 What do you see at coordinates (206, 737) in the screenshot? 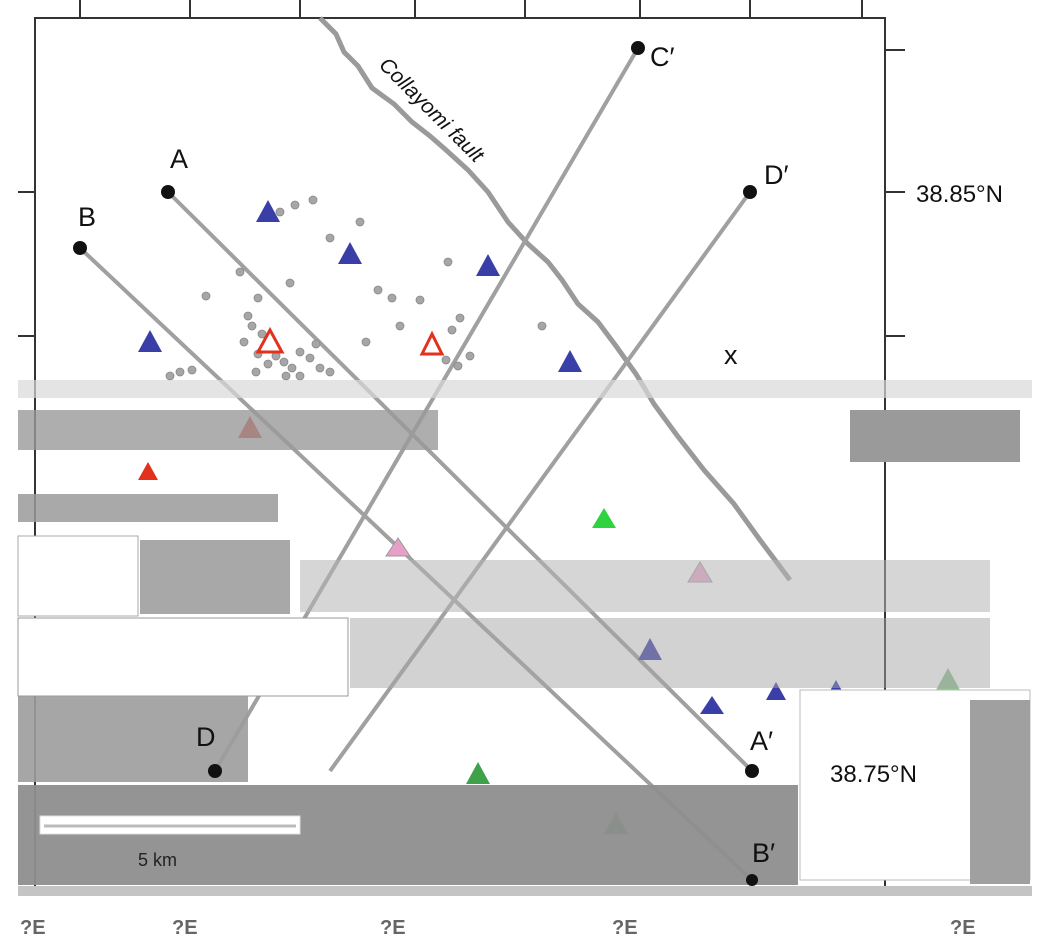
I see `label-d: D` at bounding box center [206, 737].